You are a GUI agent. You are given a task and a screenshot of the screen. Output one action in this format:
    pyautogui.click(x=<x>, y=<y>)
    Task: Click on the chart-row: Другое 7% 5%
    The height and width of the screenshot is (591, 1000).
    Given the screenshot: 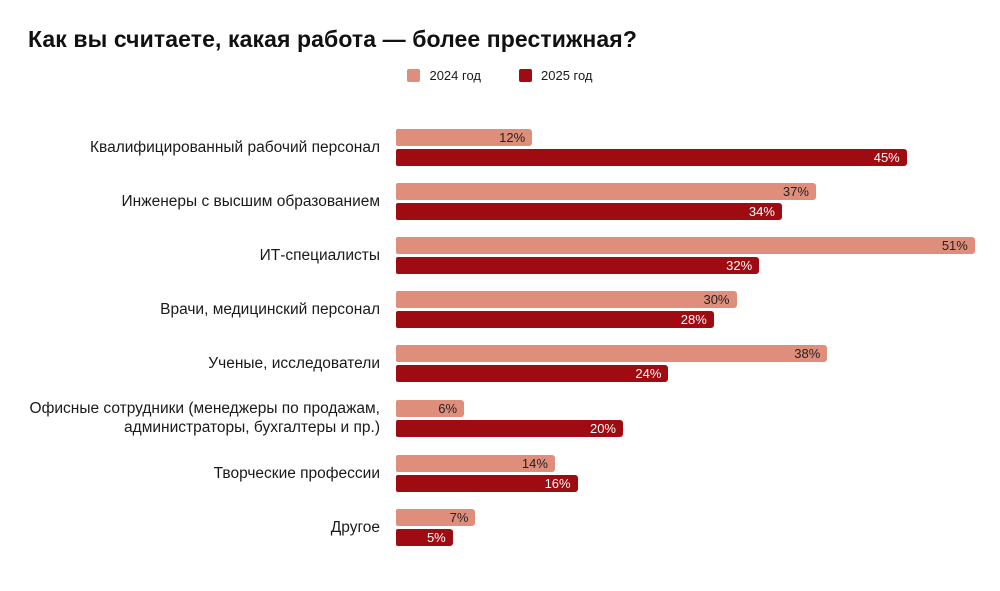 What is the action you would take?
    pyautogui.click(x=500, y=527)
    